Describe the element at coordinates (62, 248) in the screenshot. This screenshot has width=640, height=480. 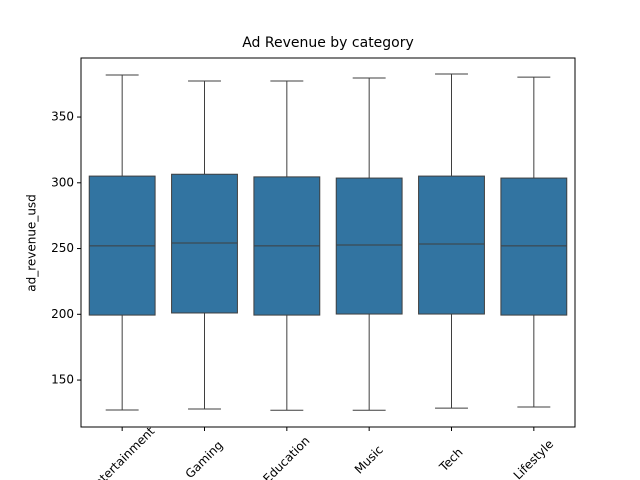
I see `y-tick-label: 250` at that location.